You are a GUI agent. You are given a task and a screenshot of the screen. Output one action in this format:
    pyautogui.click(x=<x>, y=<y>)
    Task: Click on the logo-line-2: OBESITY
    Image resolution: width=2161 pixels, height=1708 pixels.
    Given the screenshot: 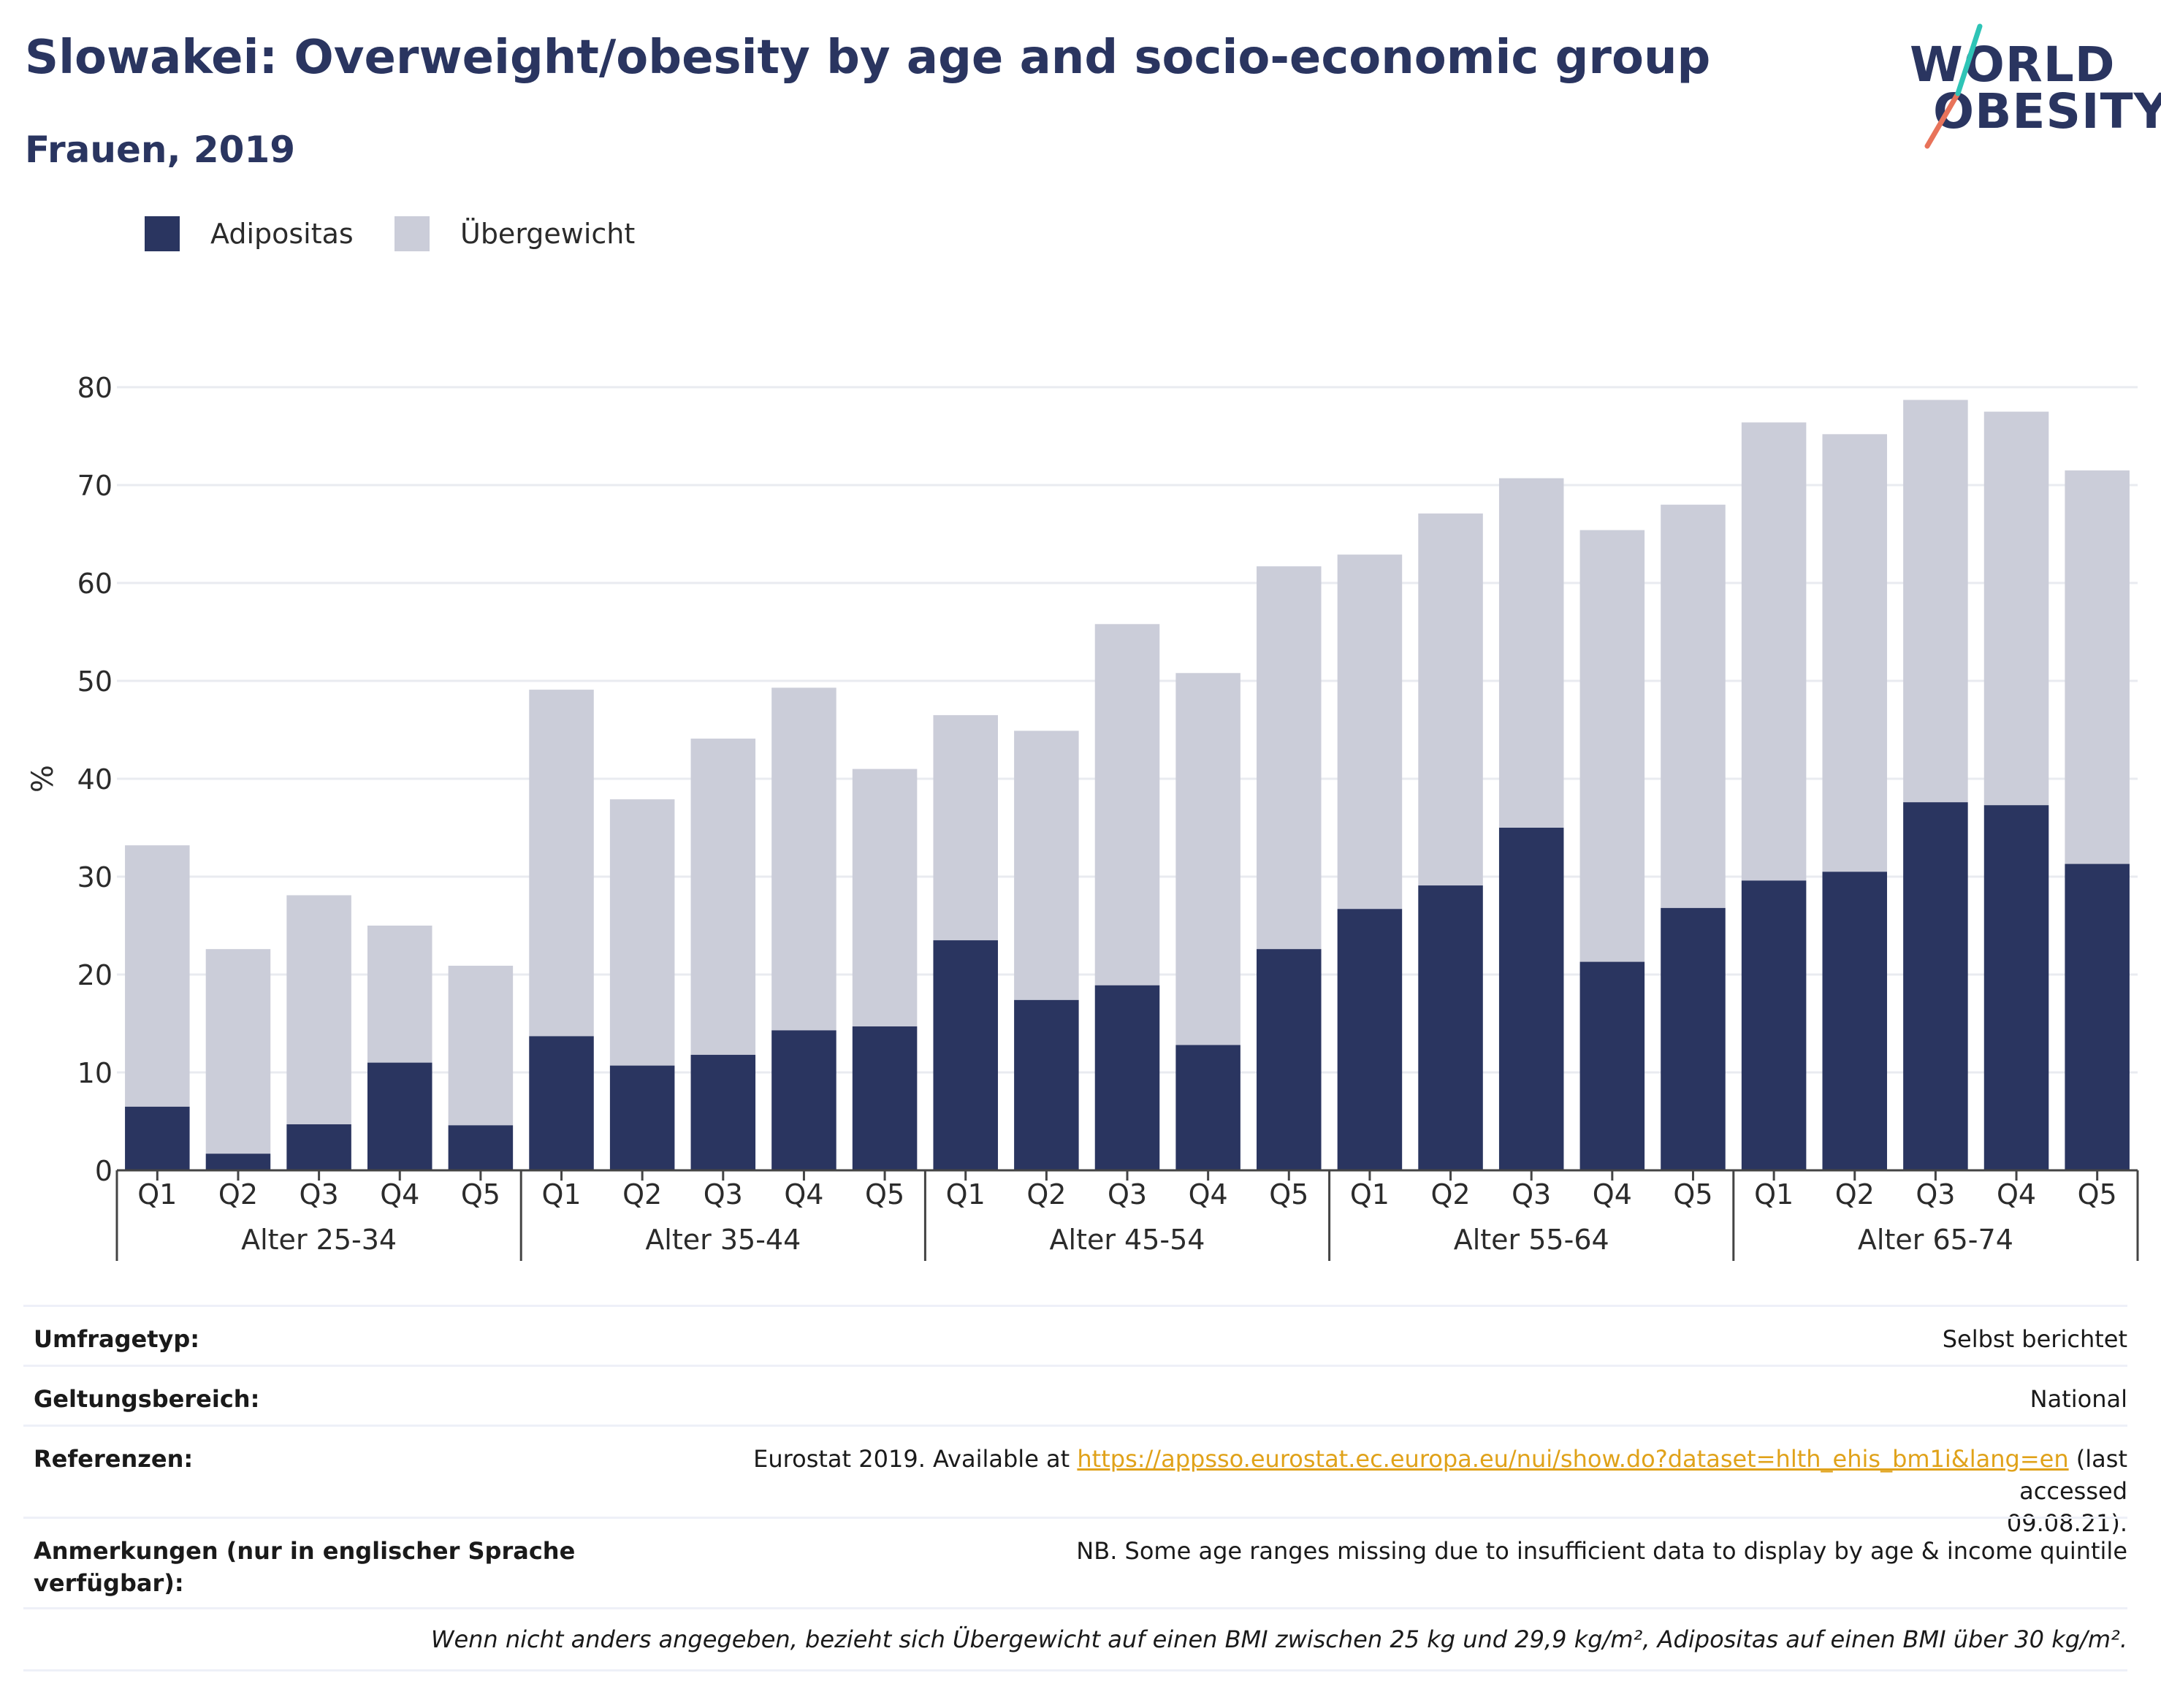 What is the action you would take?
    pyautogui.click(x=2047, y=111)
    